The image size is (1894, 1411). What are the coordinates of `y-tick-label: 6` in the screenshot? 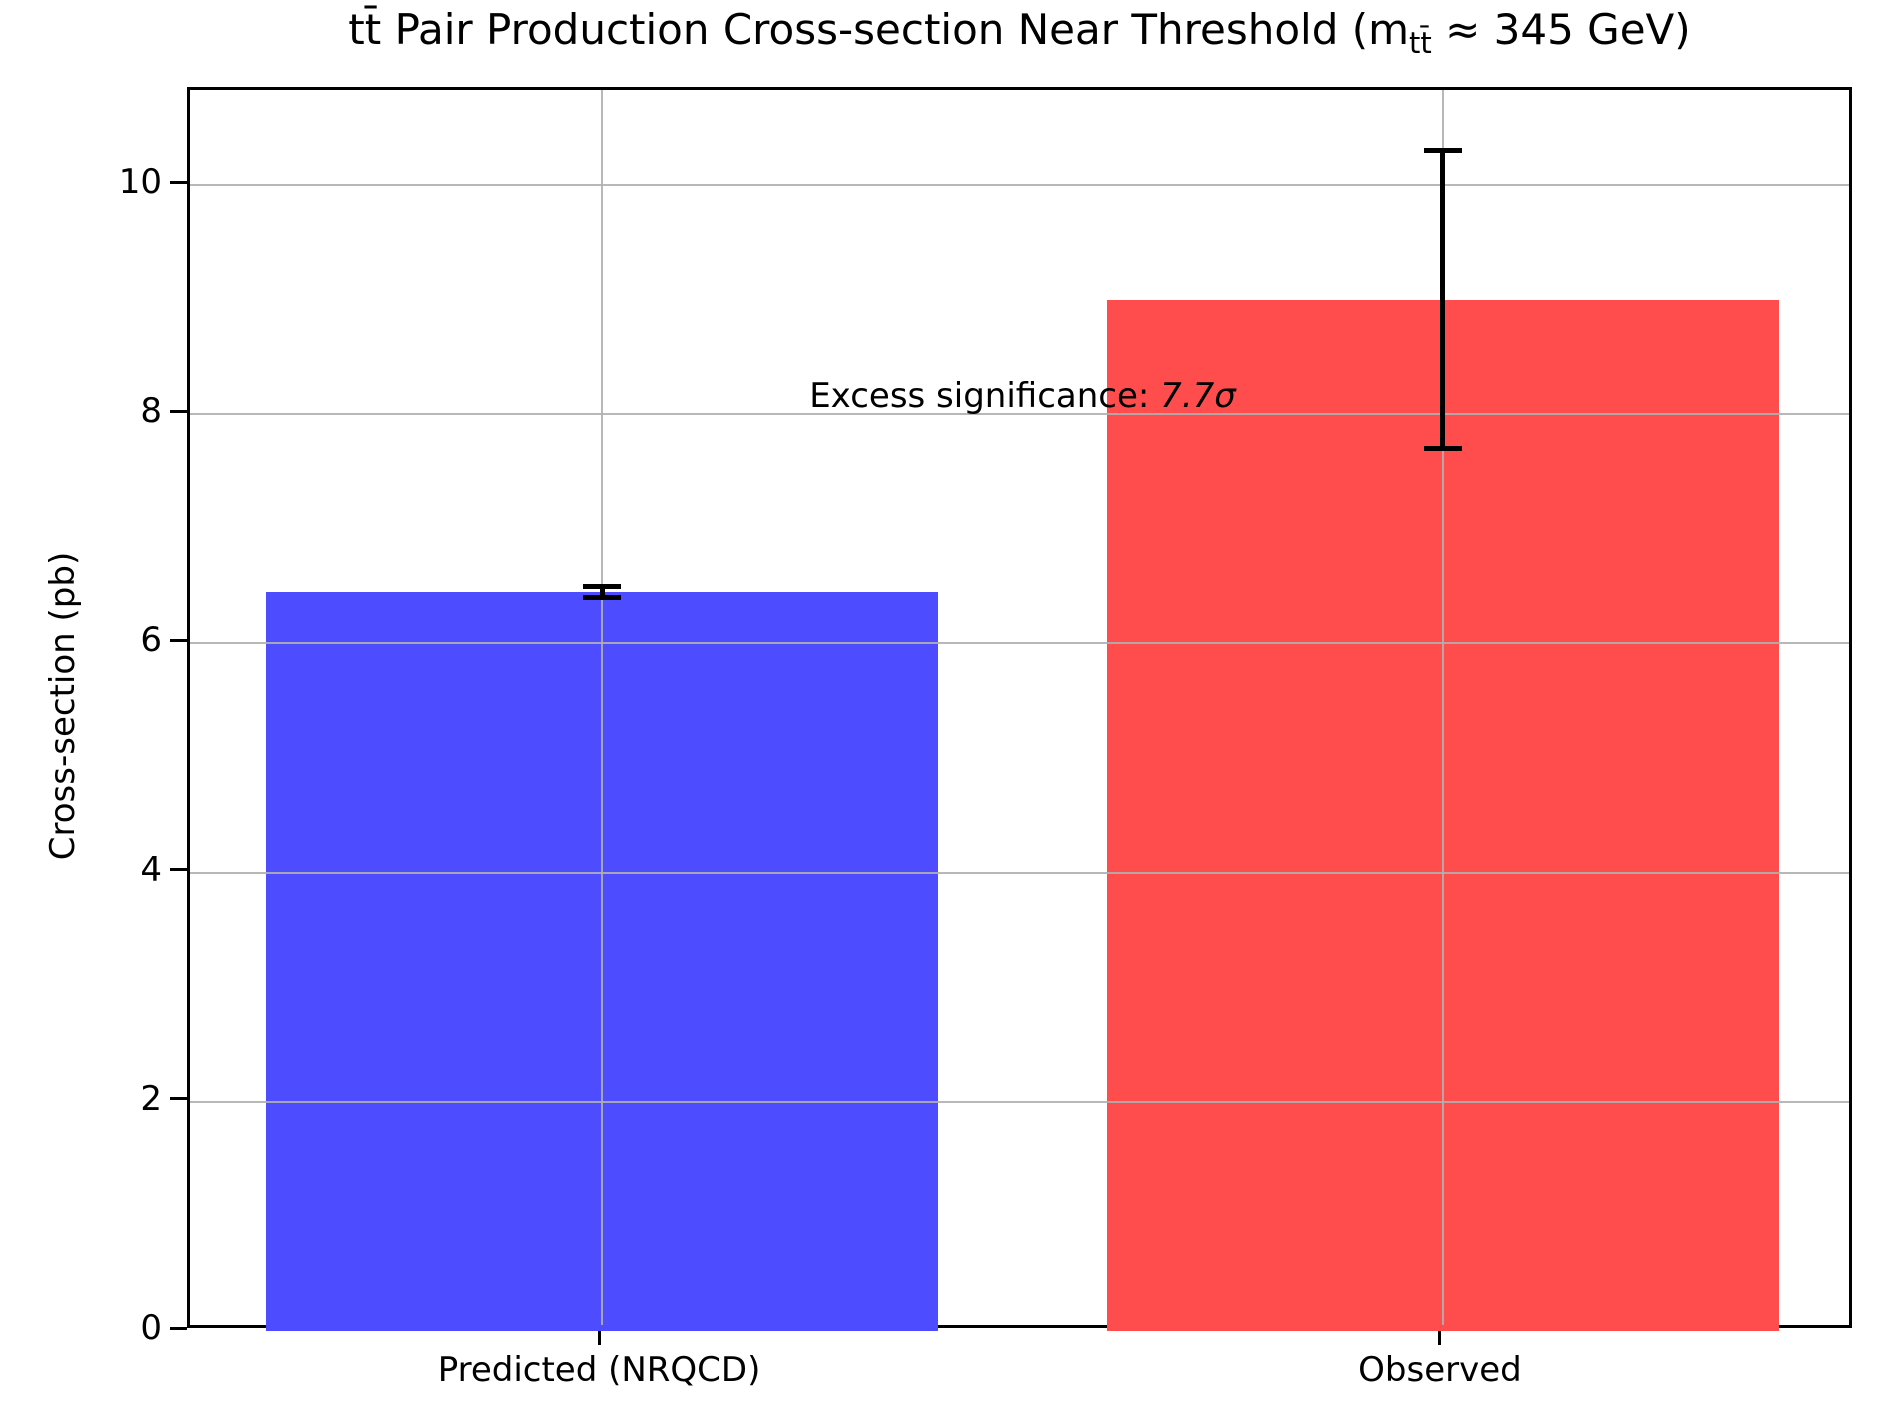 It's located at (151, 640).